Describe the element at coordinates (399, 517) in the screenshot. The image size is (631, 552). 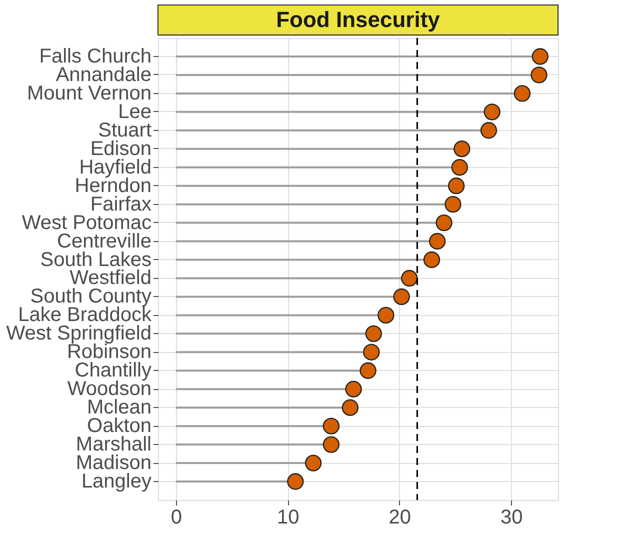
I see `x-tick-label: 20` at that location.